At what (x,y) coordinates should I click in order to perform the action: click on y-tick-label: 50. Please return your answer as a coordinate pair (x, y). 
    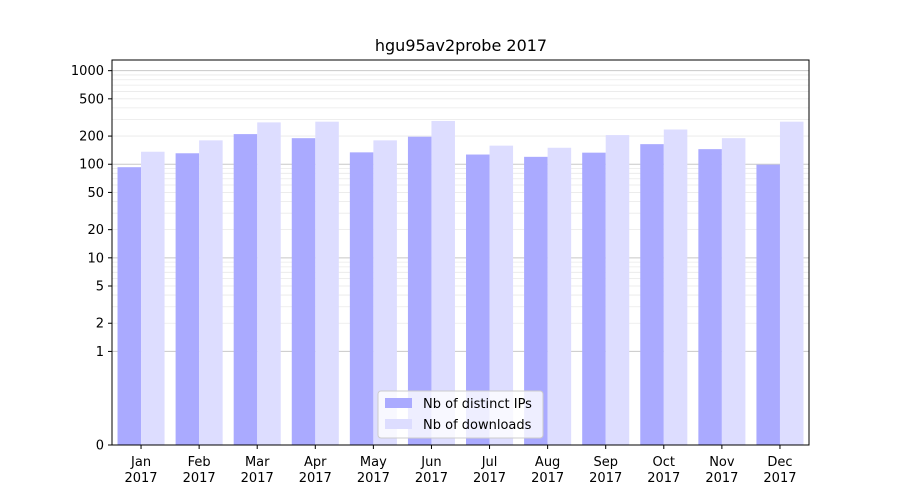
    Looking at the image, I should click on (95, 193).